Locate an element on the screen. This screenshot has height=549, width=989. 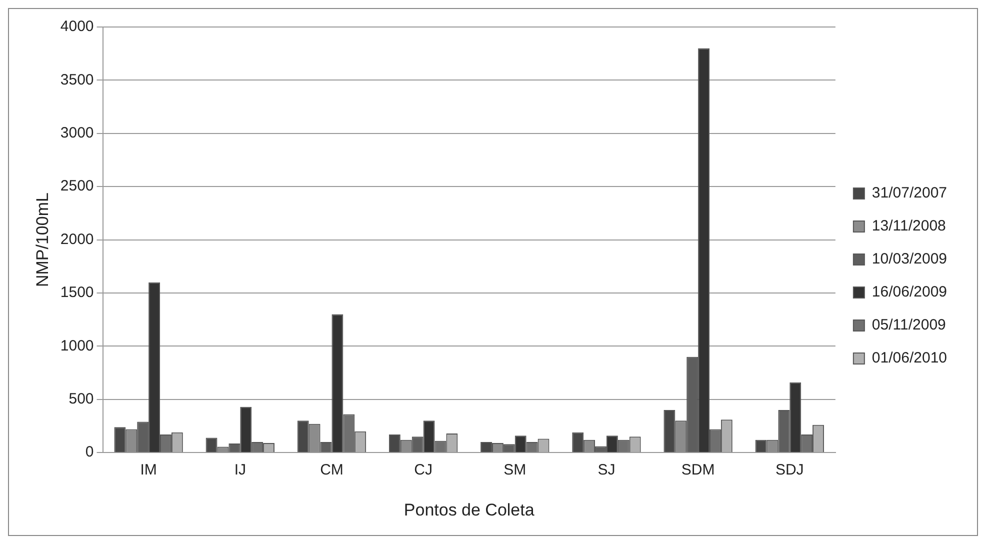
legend-label: 13/11/2008 is located at coordinates (909, 226).